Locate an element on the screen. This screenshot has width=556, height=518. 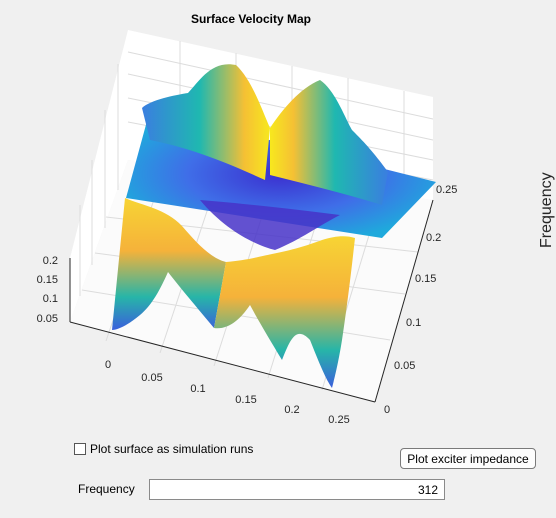
y-tick-label: 0.1 is located at coordinates (413, 323).